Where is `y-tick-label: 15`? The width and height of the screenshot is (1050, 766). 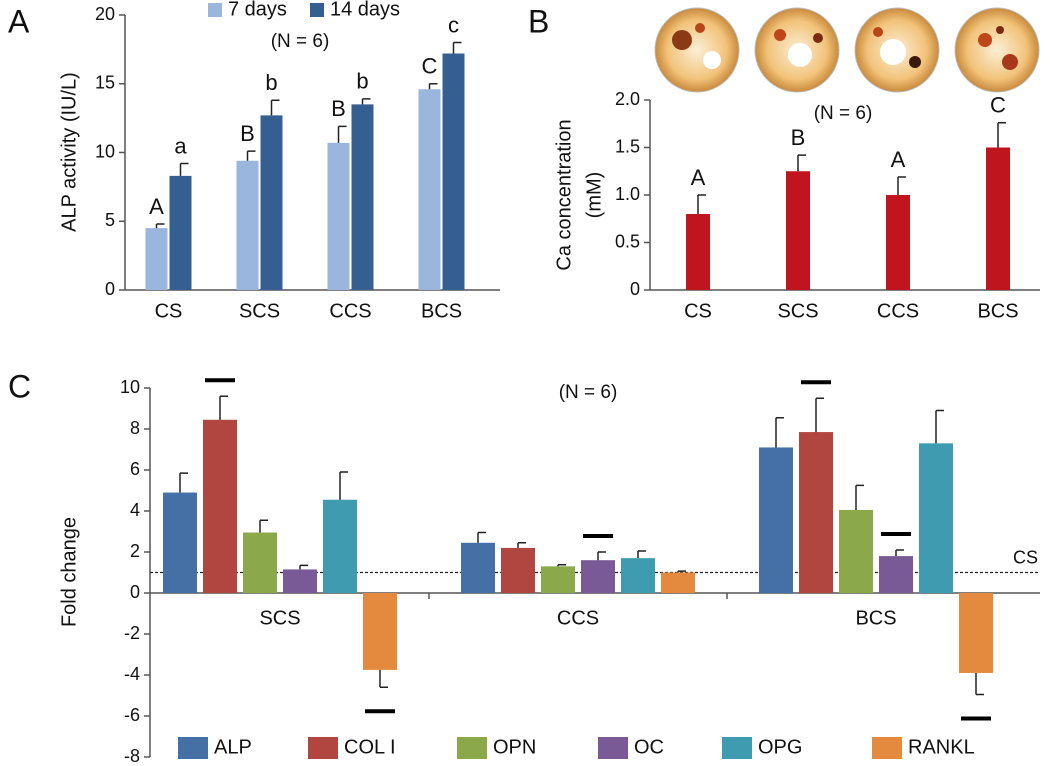
y-tick-label: 15 is located at coordinates (105, 83).